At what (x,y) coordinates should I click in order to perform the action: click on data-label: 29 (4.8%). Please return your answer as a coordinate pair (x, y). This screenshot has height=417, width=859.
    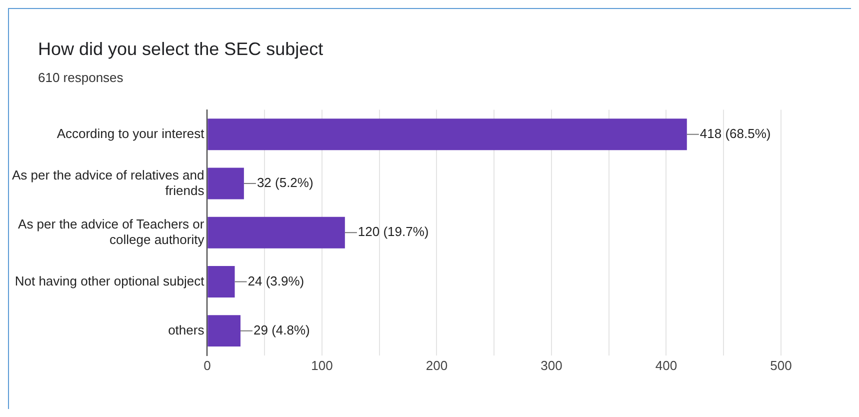
    Looking at the image, I should click on (282, 330).